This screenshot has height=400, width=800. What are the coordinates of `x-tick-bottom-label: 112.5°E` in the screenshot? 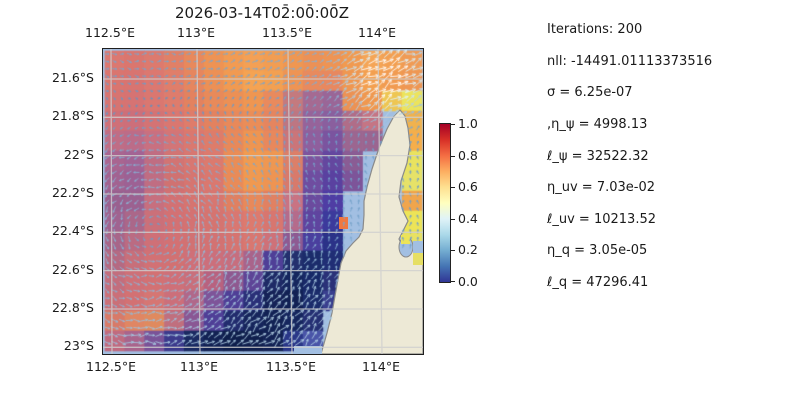 It's located at (111, 366).